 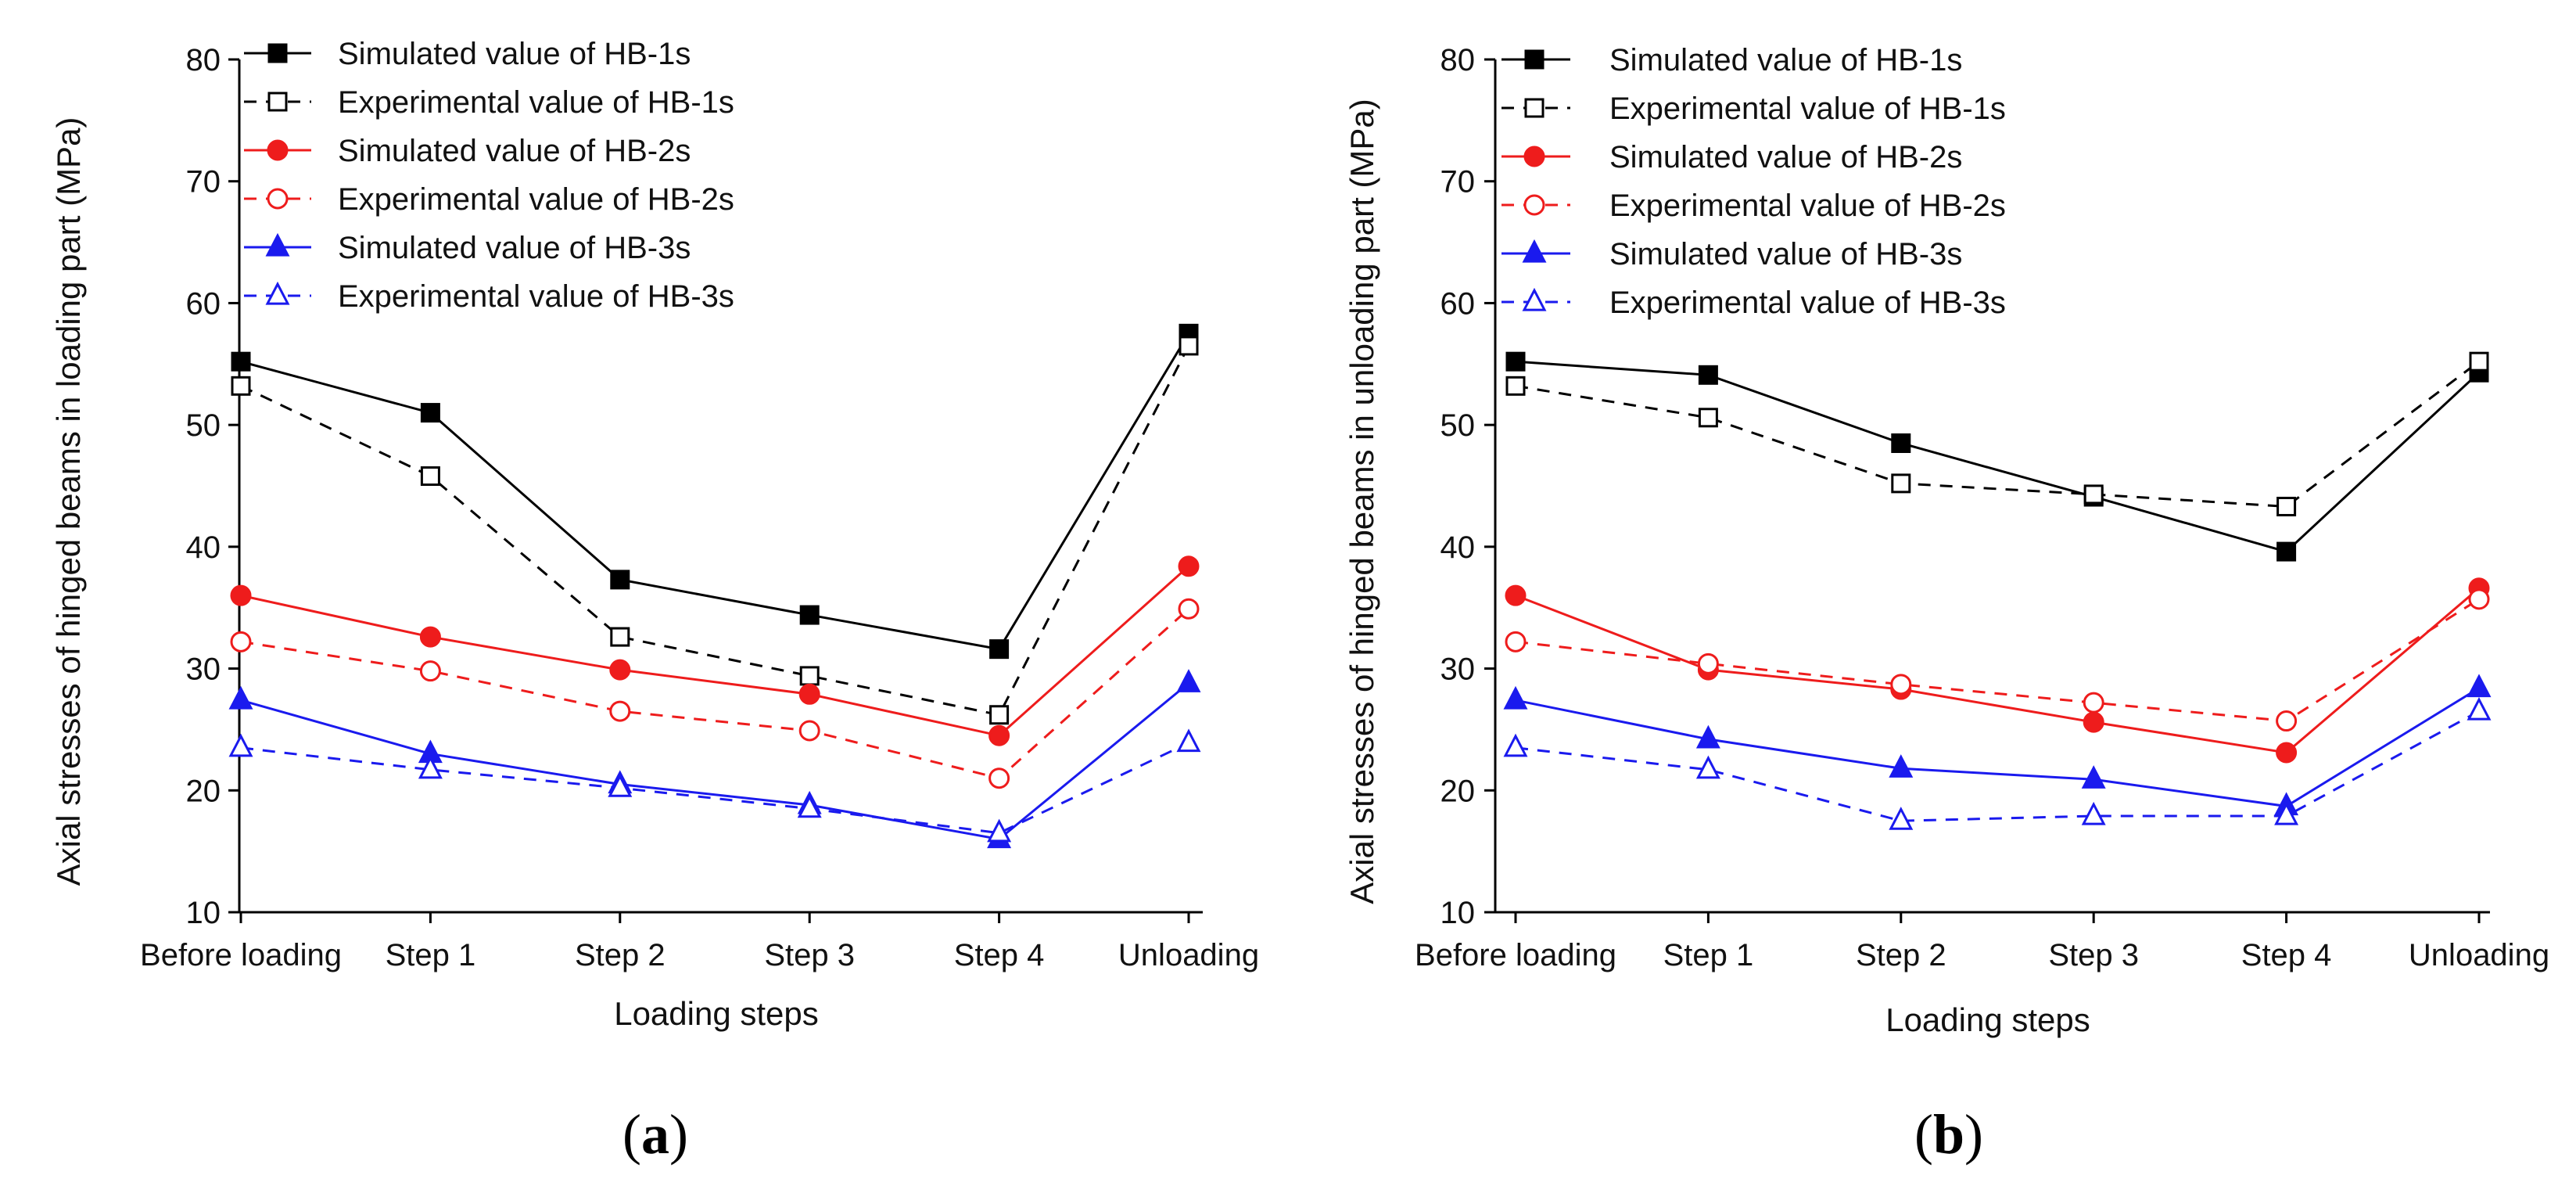 What do you see at coordinates (2479, 955) in the screenshot?
I see `x-tick-label: Unloading` at bounding box center [2479, 955].